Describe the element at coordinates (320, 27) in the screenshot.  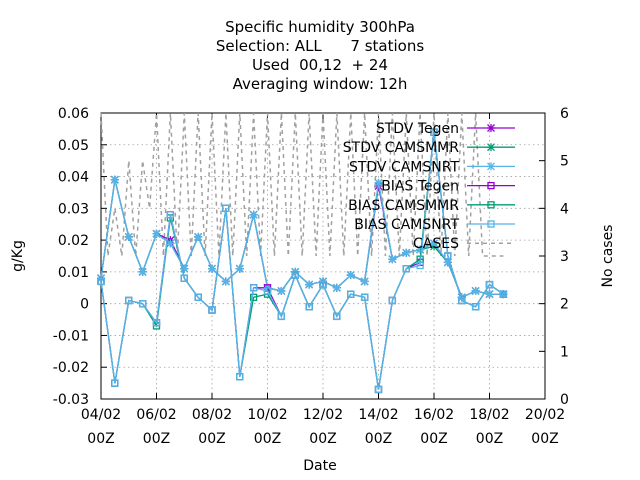
I see `title-line-1: Specific humidity 300hPa` at that location.